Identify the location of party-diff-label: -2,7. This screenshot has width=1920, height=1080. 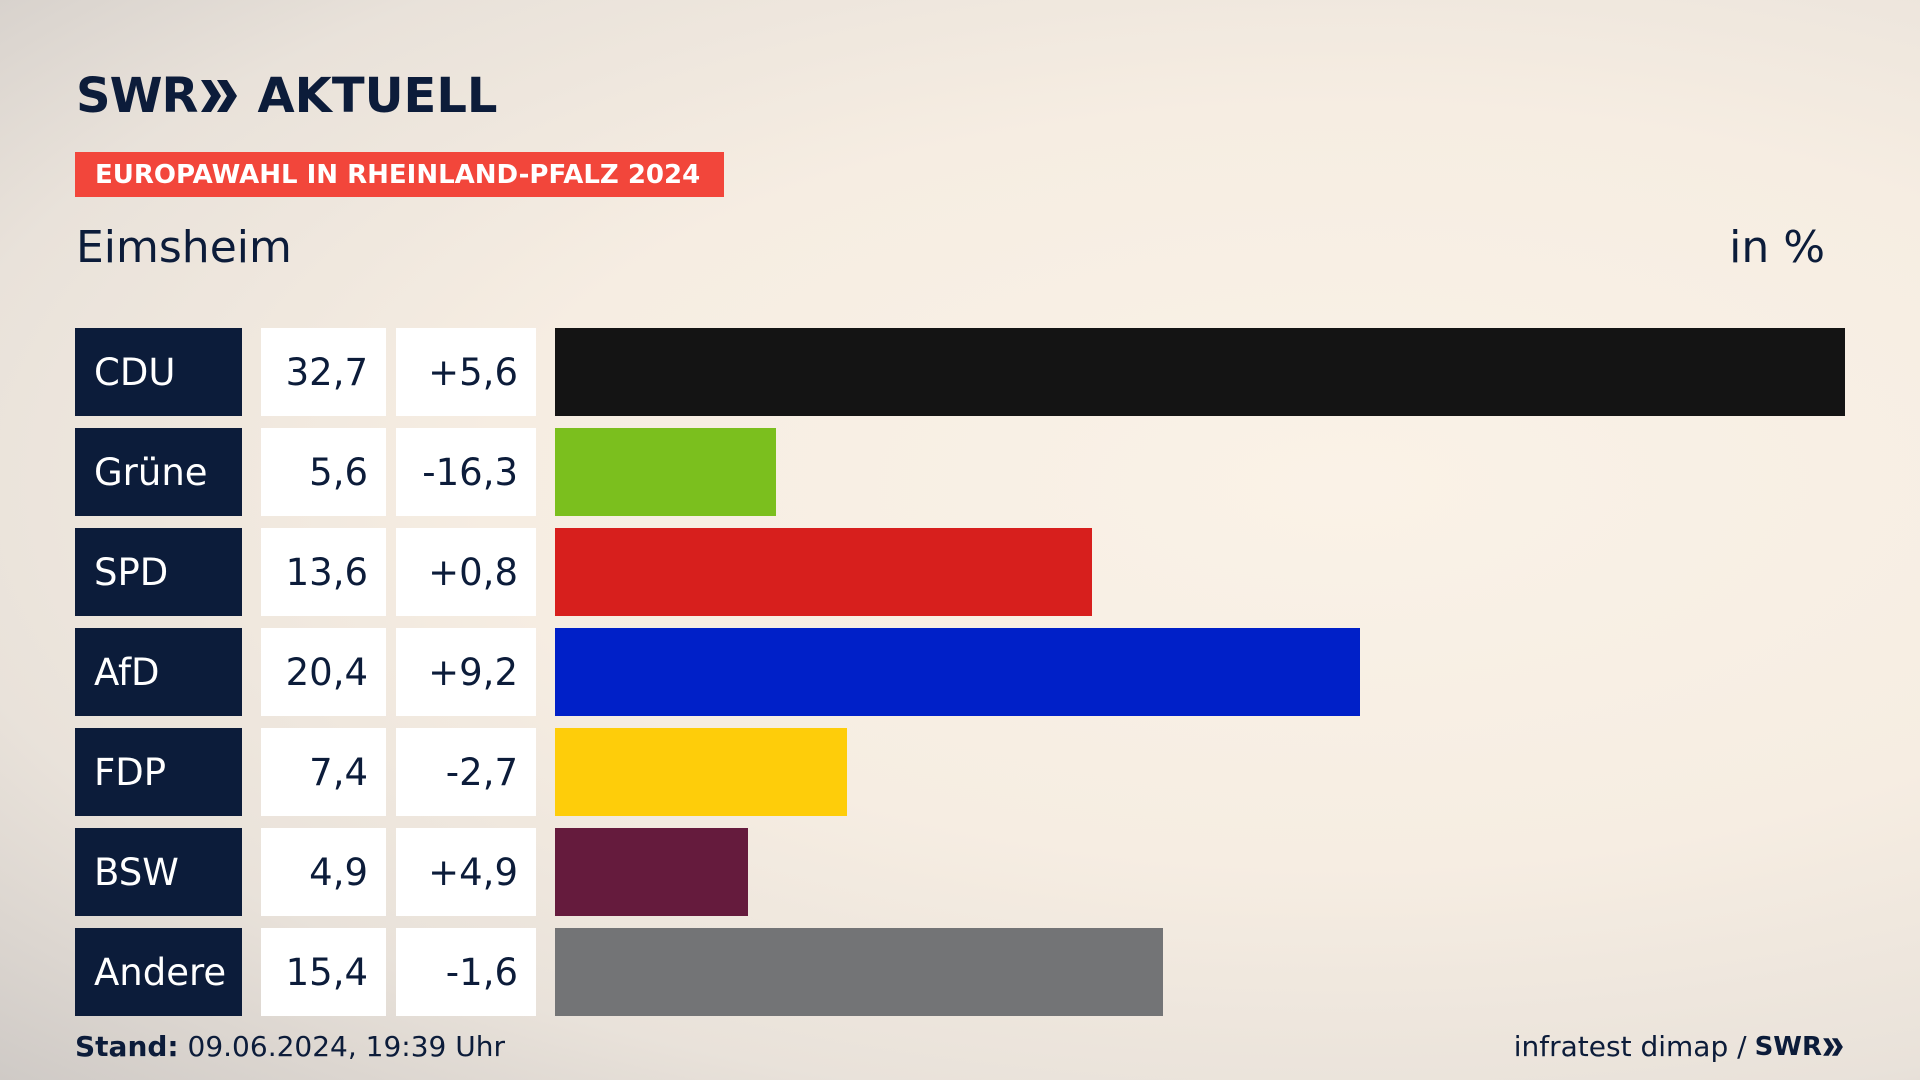
(466, 772).